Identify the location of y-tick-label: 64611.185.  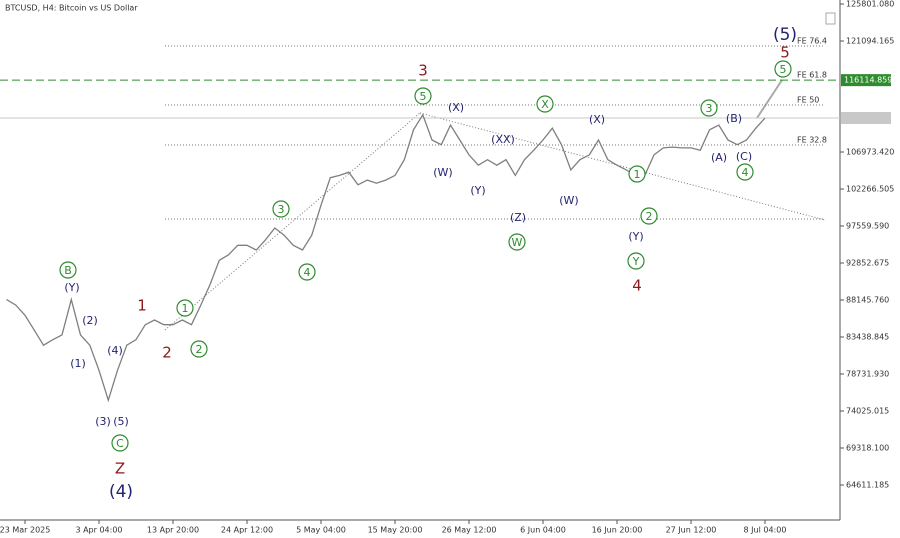
(867, 484).